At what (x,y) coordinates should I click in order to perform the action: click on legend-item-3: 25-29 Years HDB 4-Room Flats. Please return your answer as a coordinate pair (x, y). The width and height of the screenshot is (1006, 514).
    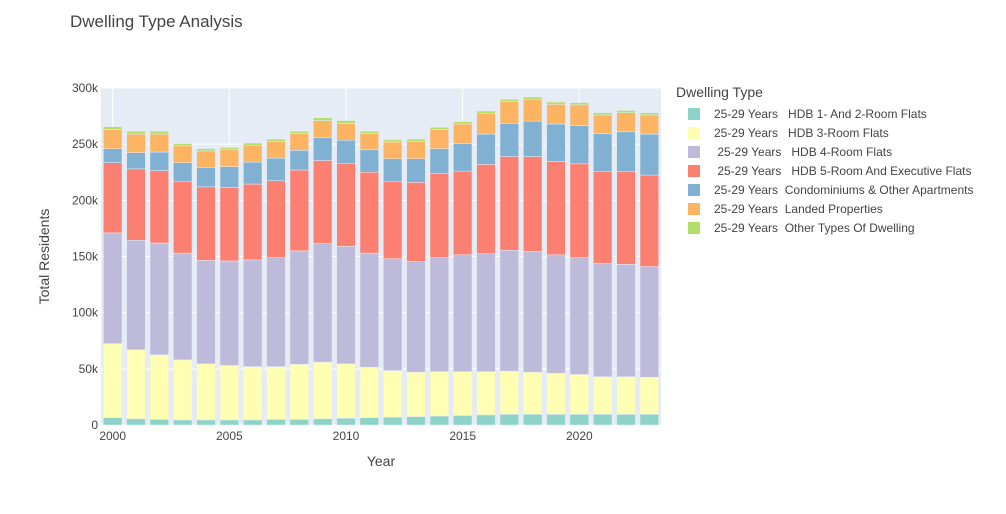
    Looking at the image, I should click on (824, 151).